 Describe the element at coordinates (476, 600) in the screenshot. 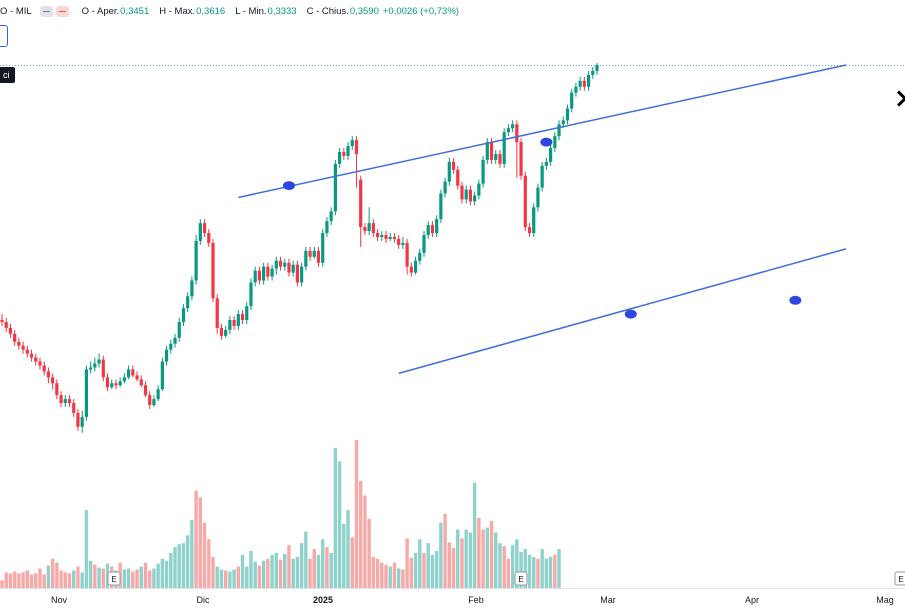

I see `x-tick-label: Feb` at that location.